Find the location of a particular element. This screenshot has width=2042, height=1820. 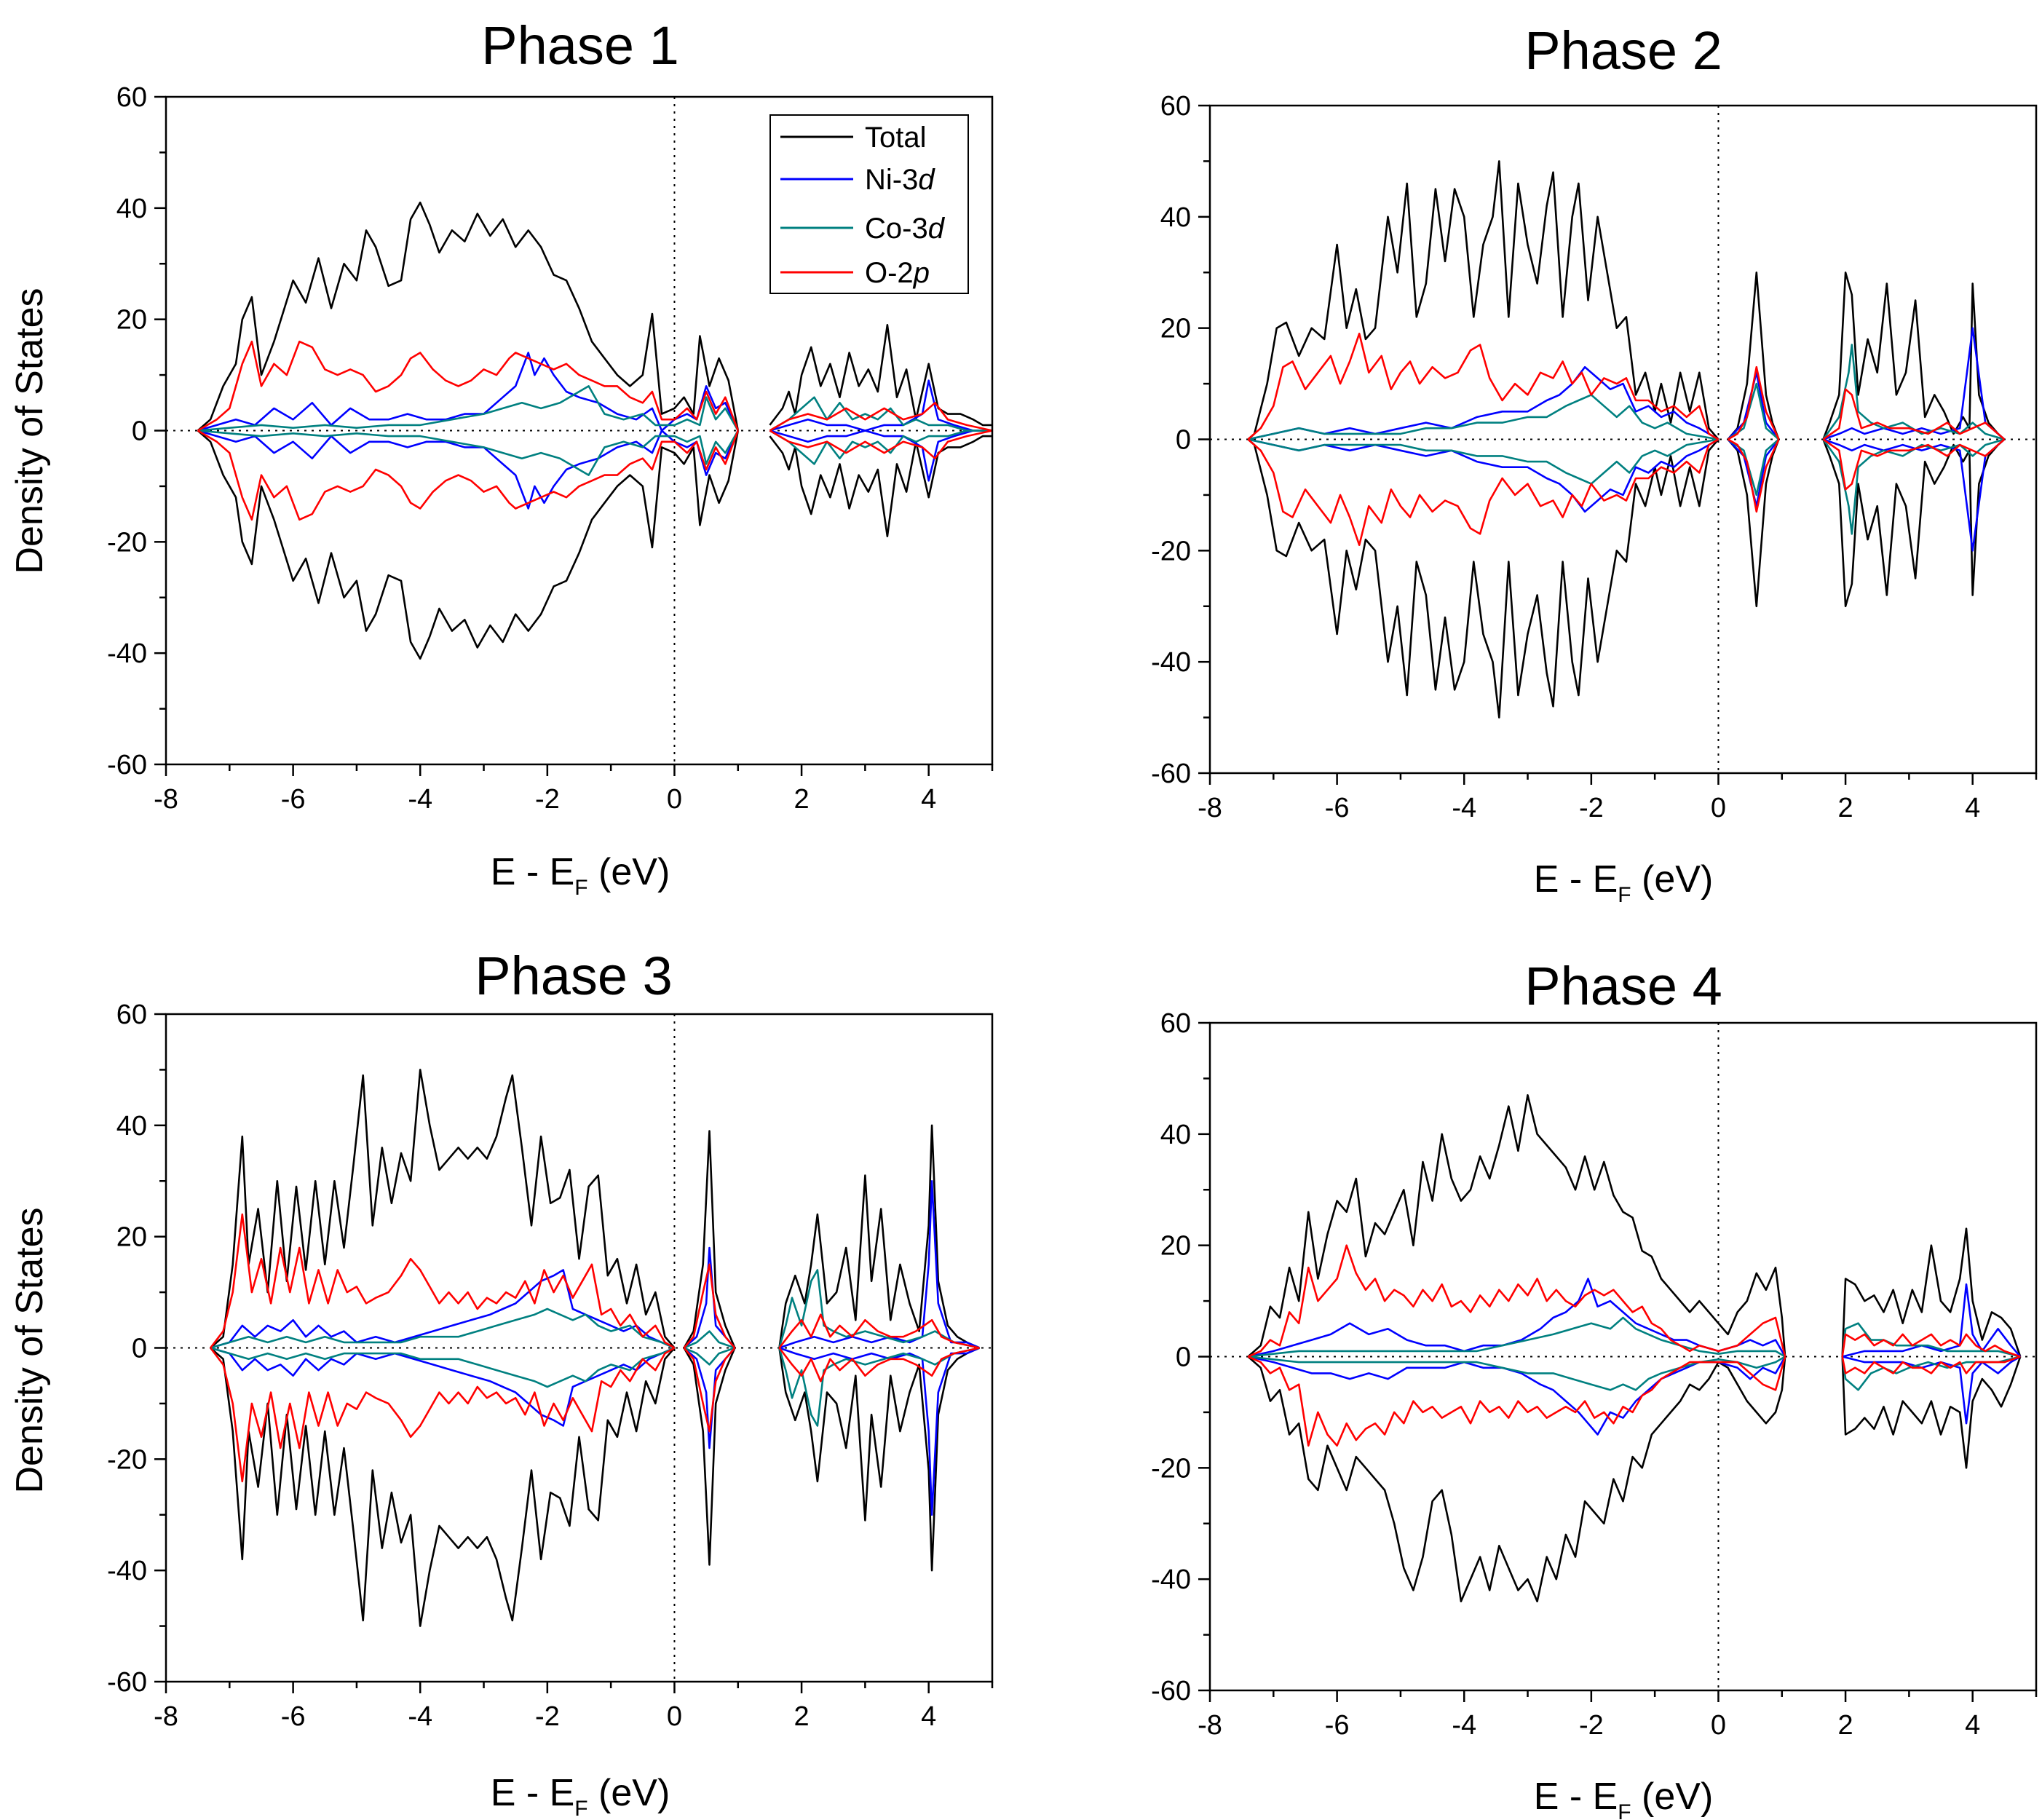

legend: Total Ni-3d Co-3d O-2p is located at coordinates (869, 204).